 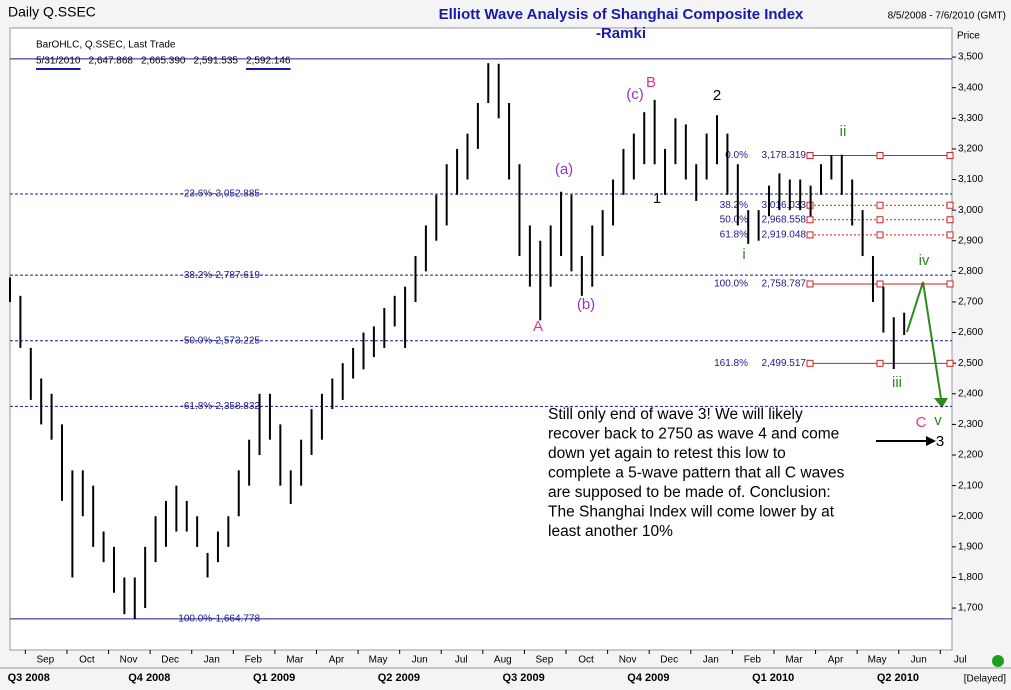 I want to click on note-line: are supposed to be made of. Conclusion:, so click(x=689, y=492).